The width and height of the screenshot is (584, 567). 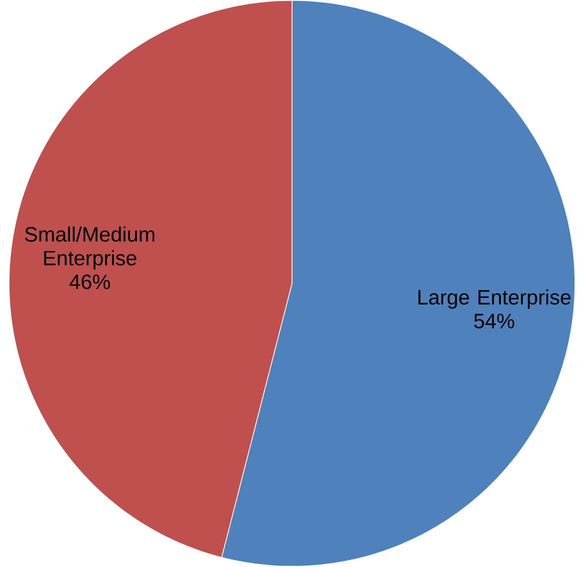 I want to click on slice-label: Large Enterprise, so click(x=494, y=299).